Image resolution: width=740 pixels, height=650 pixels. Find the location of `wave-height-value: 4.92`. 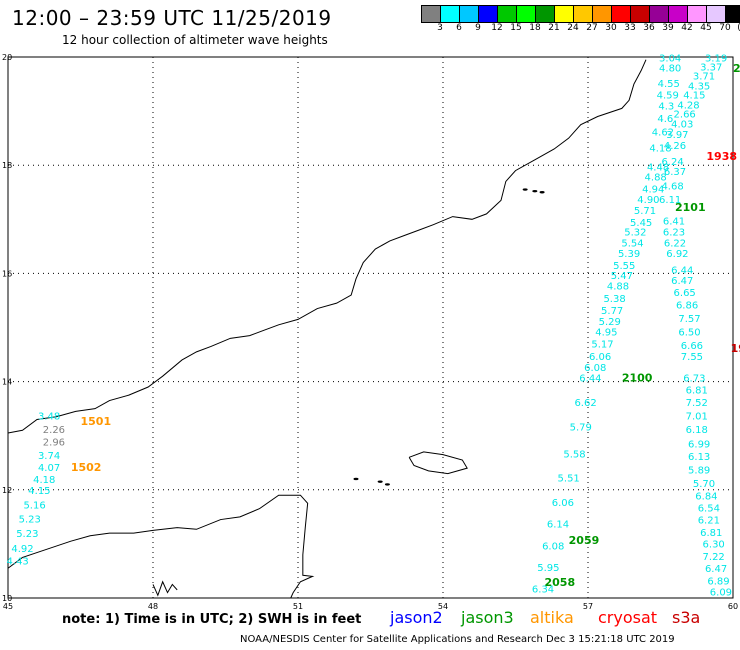

wave-height-value: 4.92 is located at coordinates (22, 549).